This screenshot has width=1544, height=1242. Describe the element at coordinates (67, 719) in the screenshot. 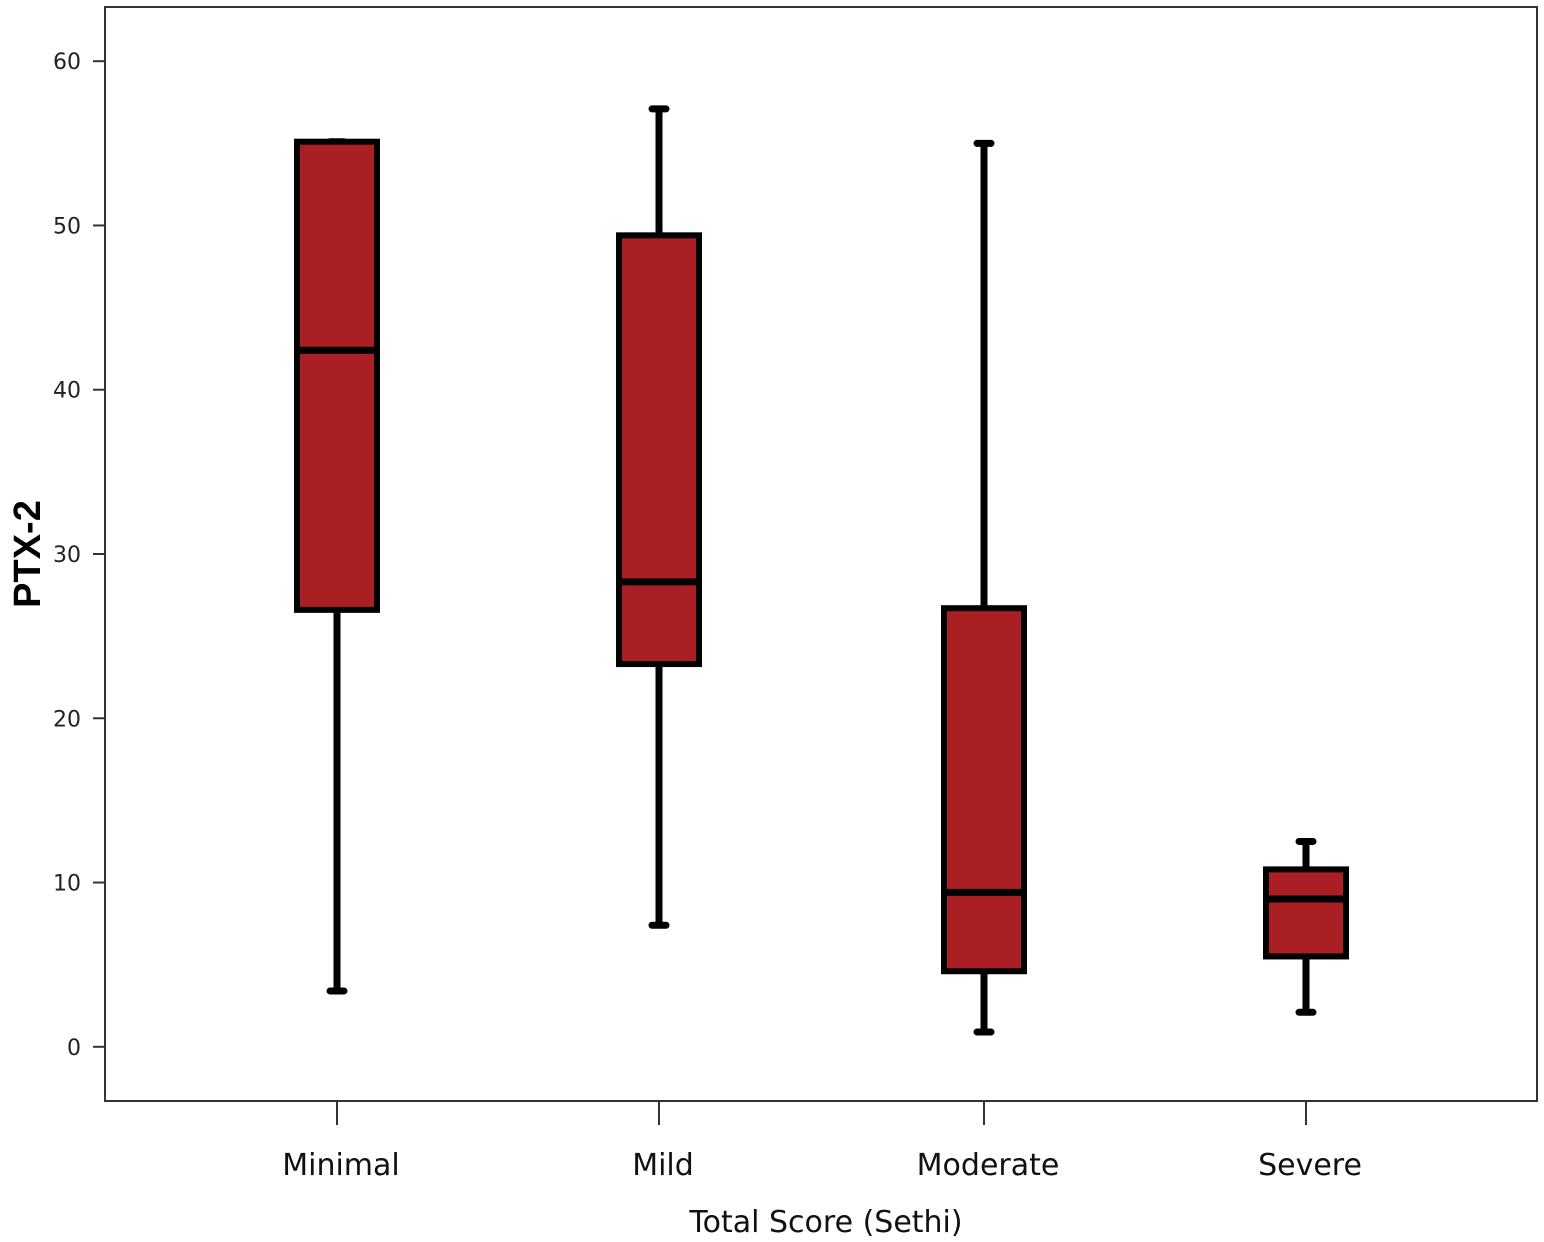

I see `y-tick-label: 20` at that location.